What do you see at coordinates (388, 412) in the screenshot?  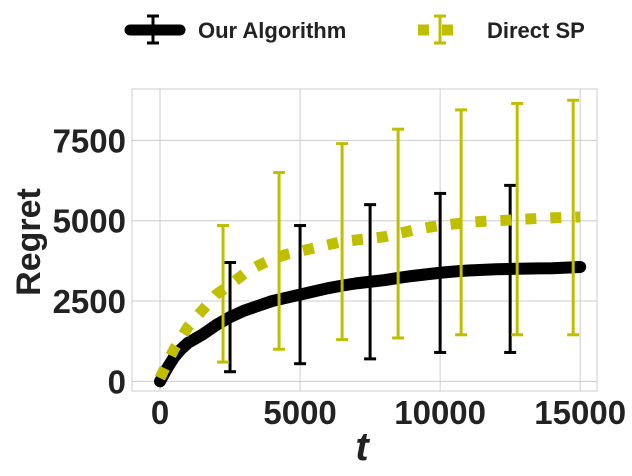 I see `x-tick-labels: 0 5000 10000 15000` at bounding box center [388, 412].